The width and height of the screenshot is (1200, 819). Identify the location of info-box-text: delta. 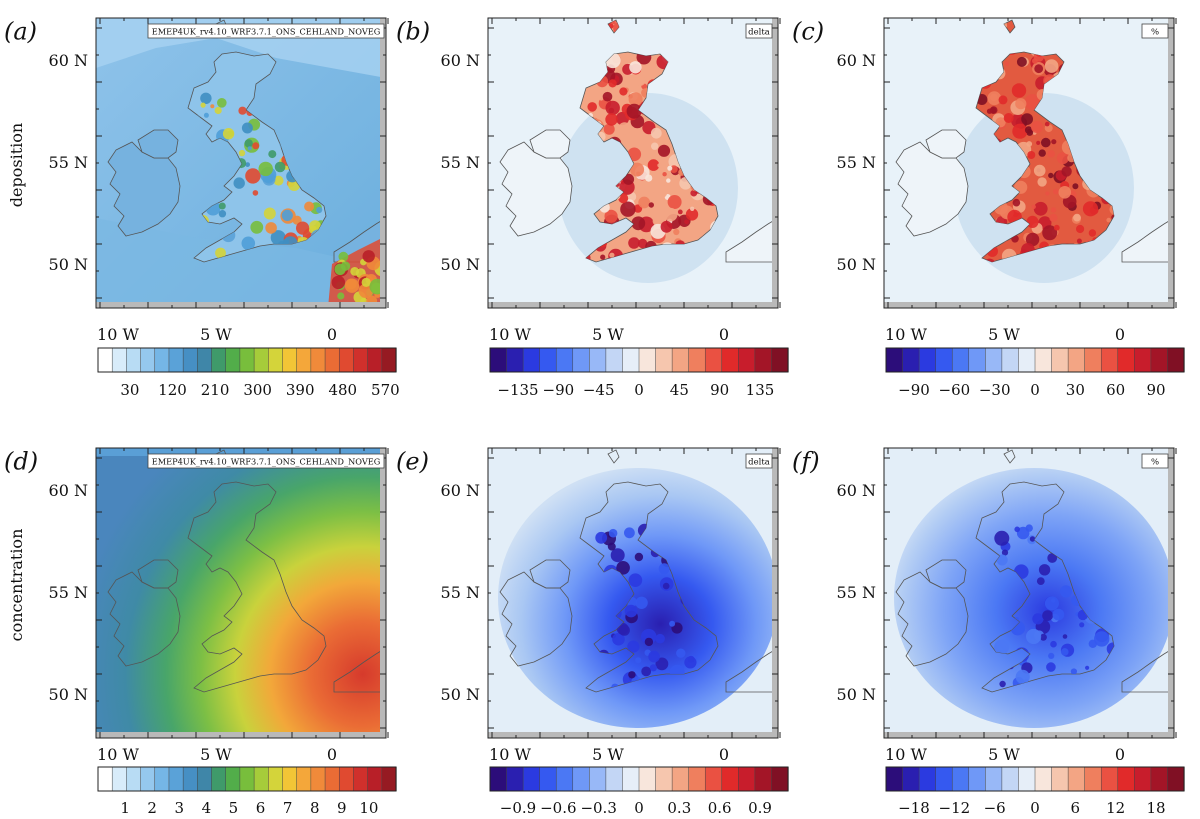
(759, 463).